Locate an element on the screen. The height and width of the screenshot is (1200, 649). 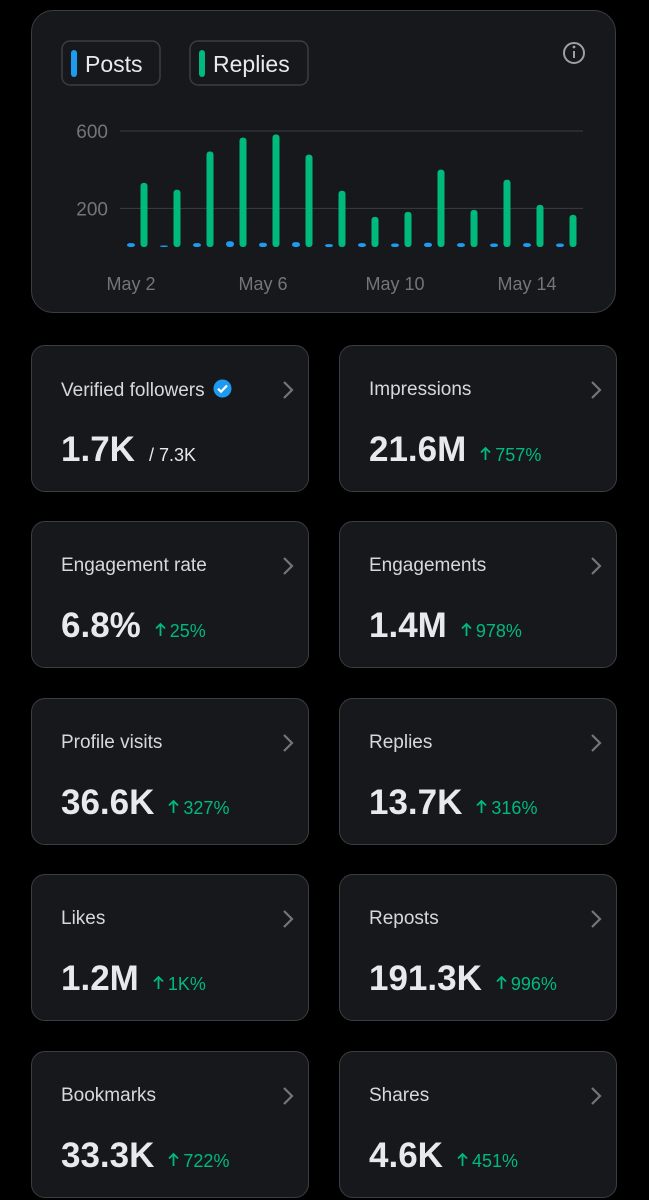
x-tick-label: May 6 is located at coordinates (262, 284).